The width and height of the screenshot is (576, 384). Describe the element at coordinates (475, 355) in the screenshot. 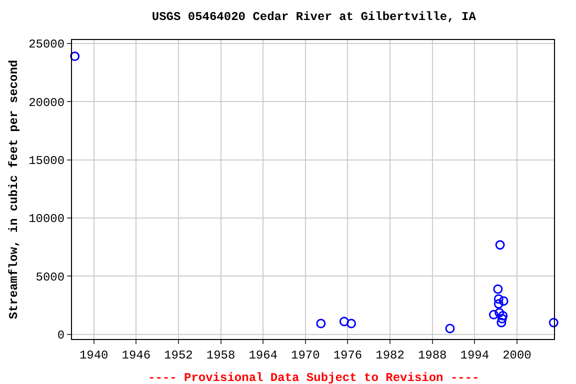

I see `x-tick-label: 1994` at that location.